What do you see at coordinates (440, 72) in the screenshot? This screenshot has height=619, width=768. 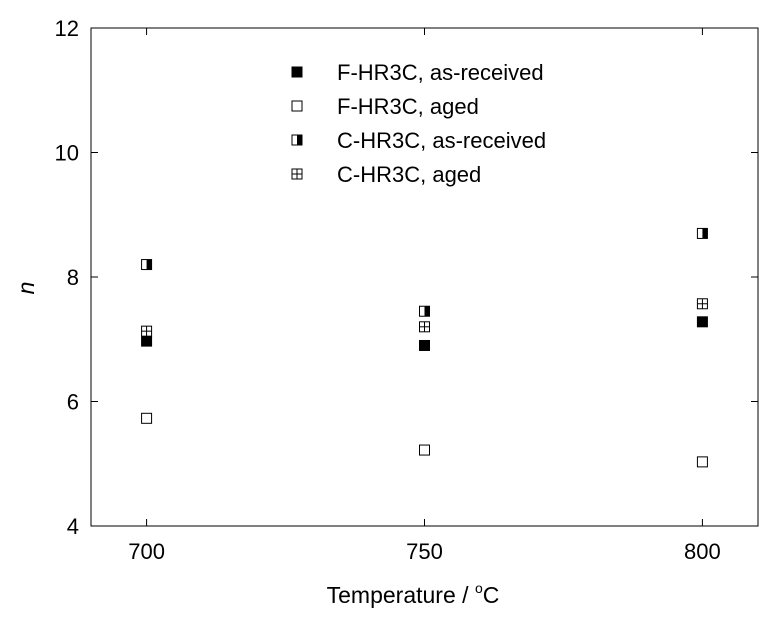 I see `legend-label: F-HR3C, as-received` at bounding box center [440, 72].